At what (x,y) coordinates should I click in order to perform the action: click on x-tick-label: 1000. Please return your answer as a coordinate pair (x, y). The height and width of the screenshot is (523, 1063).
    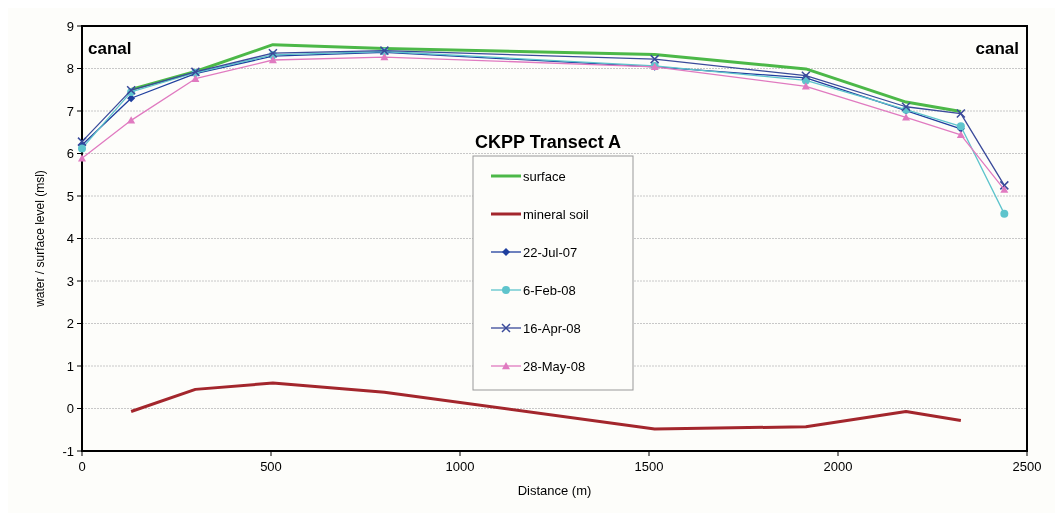
    Looking at the image, I should click on (460, 466).